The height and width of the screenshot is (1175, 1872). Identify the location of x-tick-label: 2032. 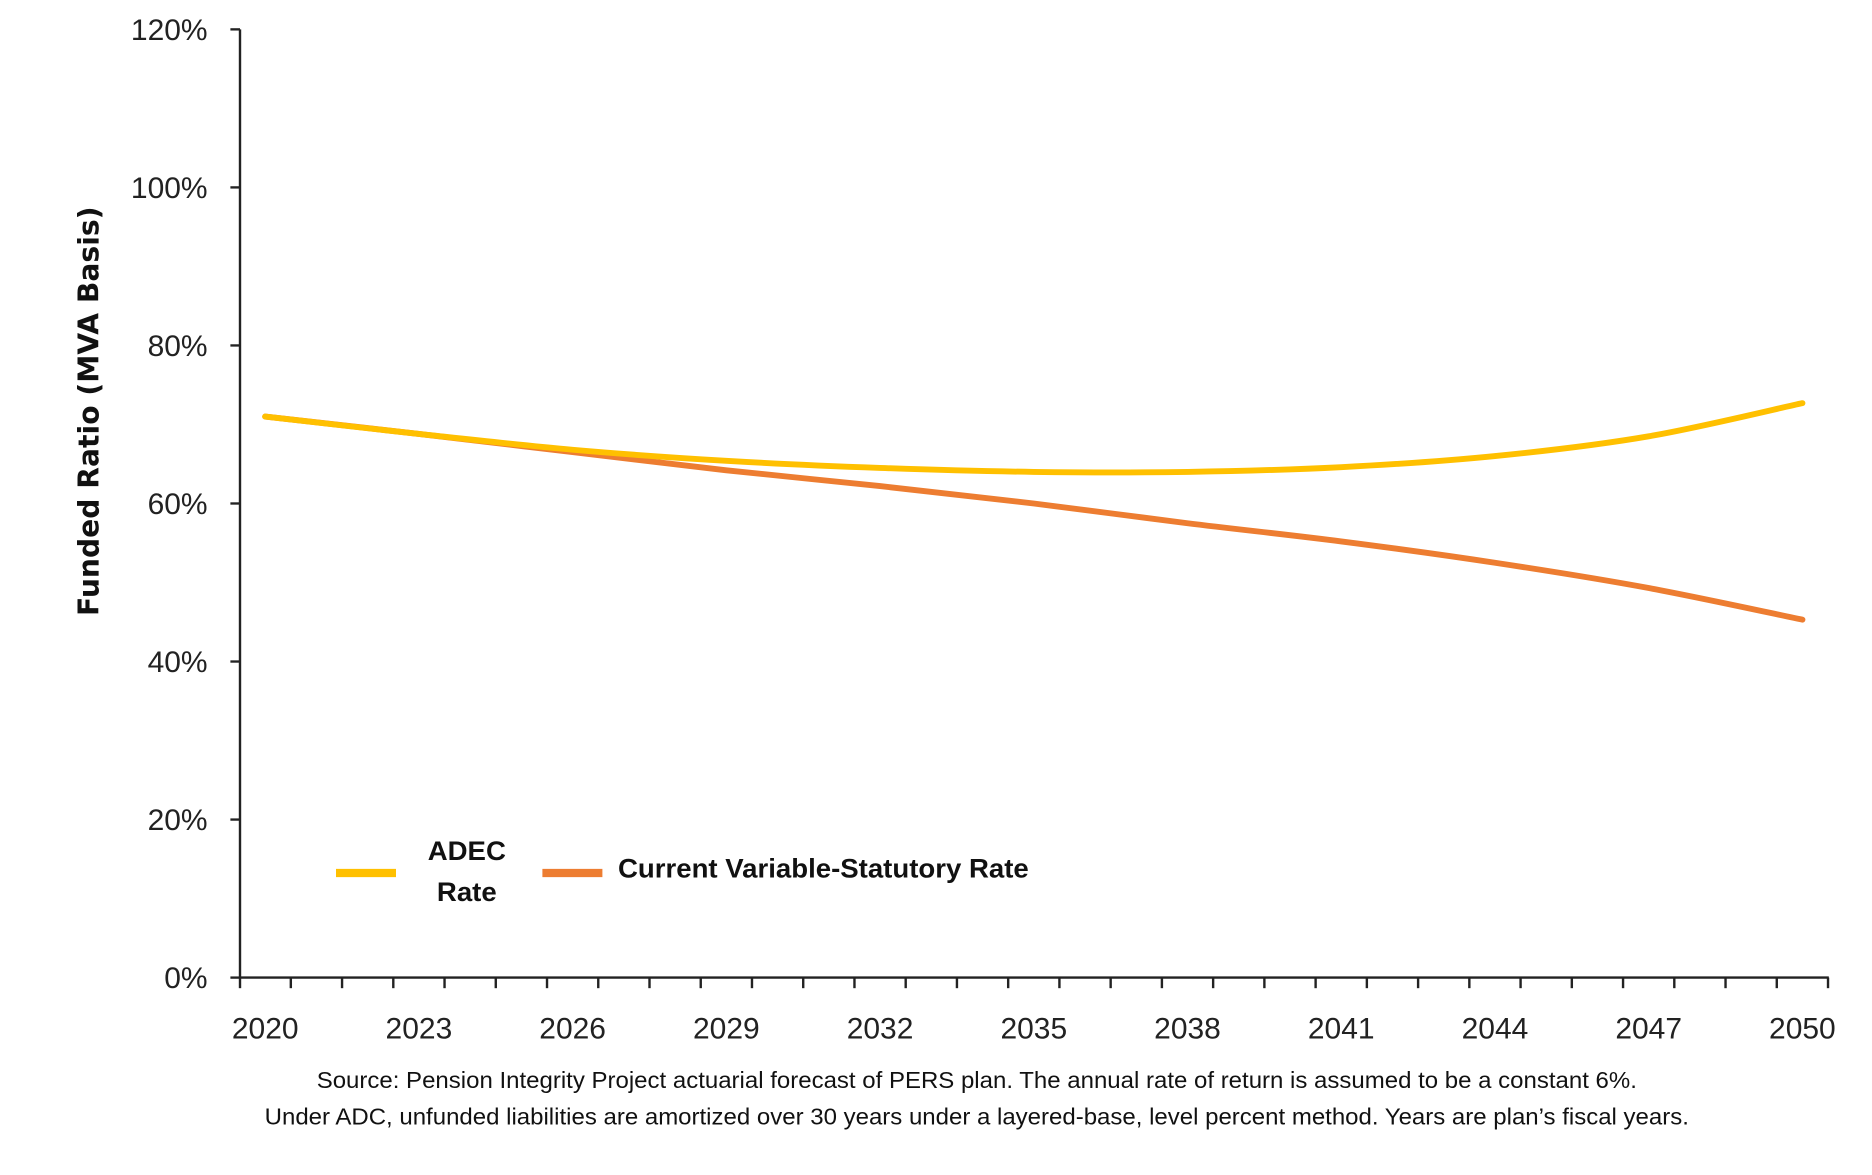
(880, 1029).